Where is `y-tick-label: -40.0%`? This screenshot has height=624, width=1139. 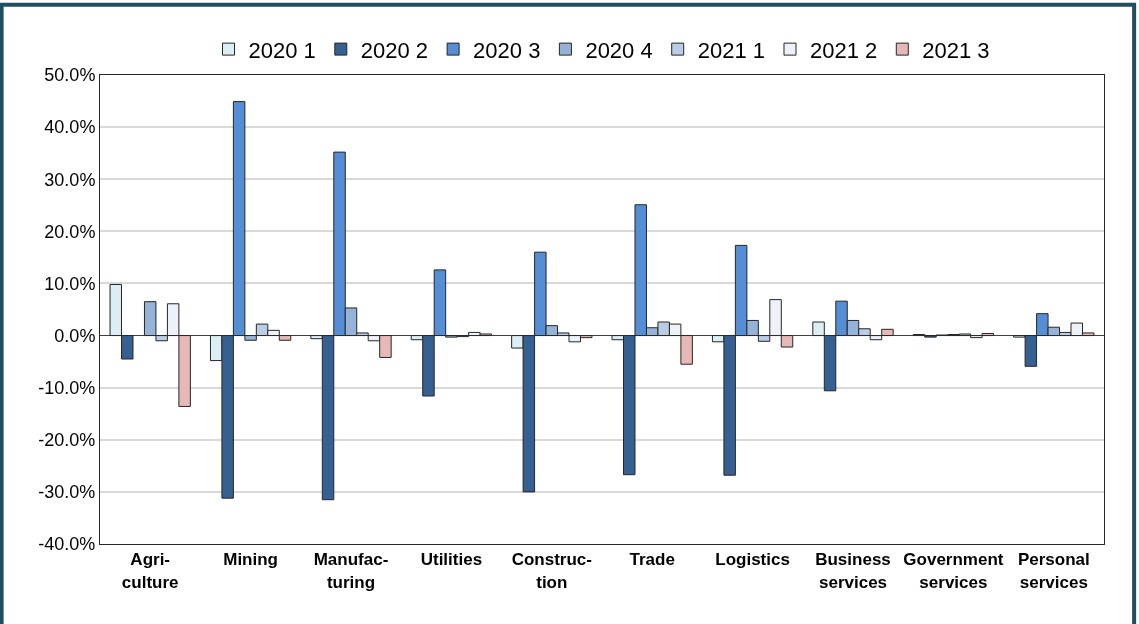
y-tick-label: -40.0% is located at coordinates (67, 544).